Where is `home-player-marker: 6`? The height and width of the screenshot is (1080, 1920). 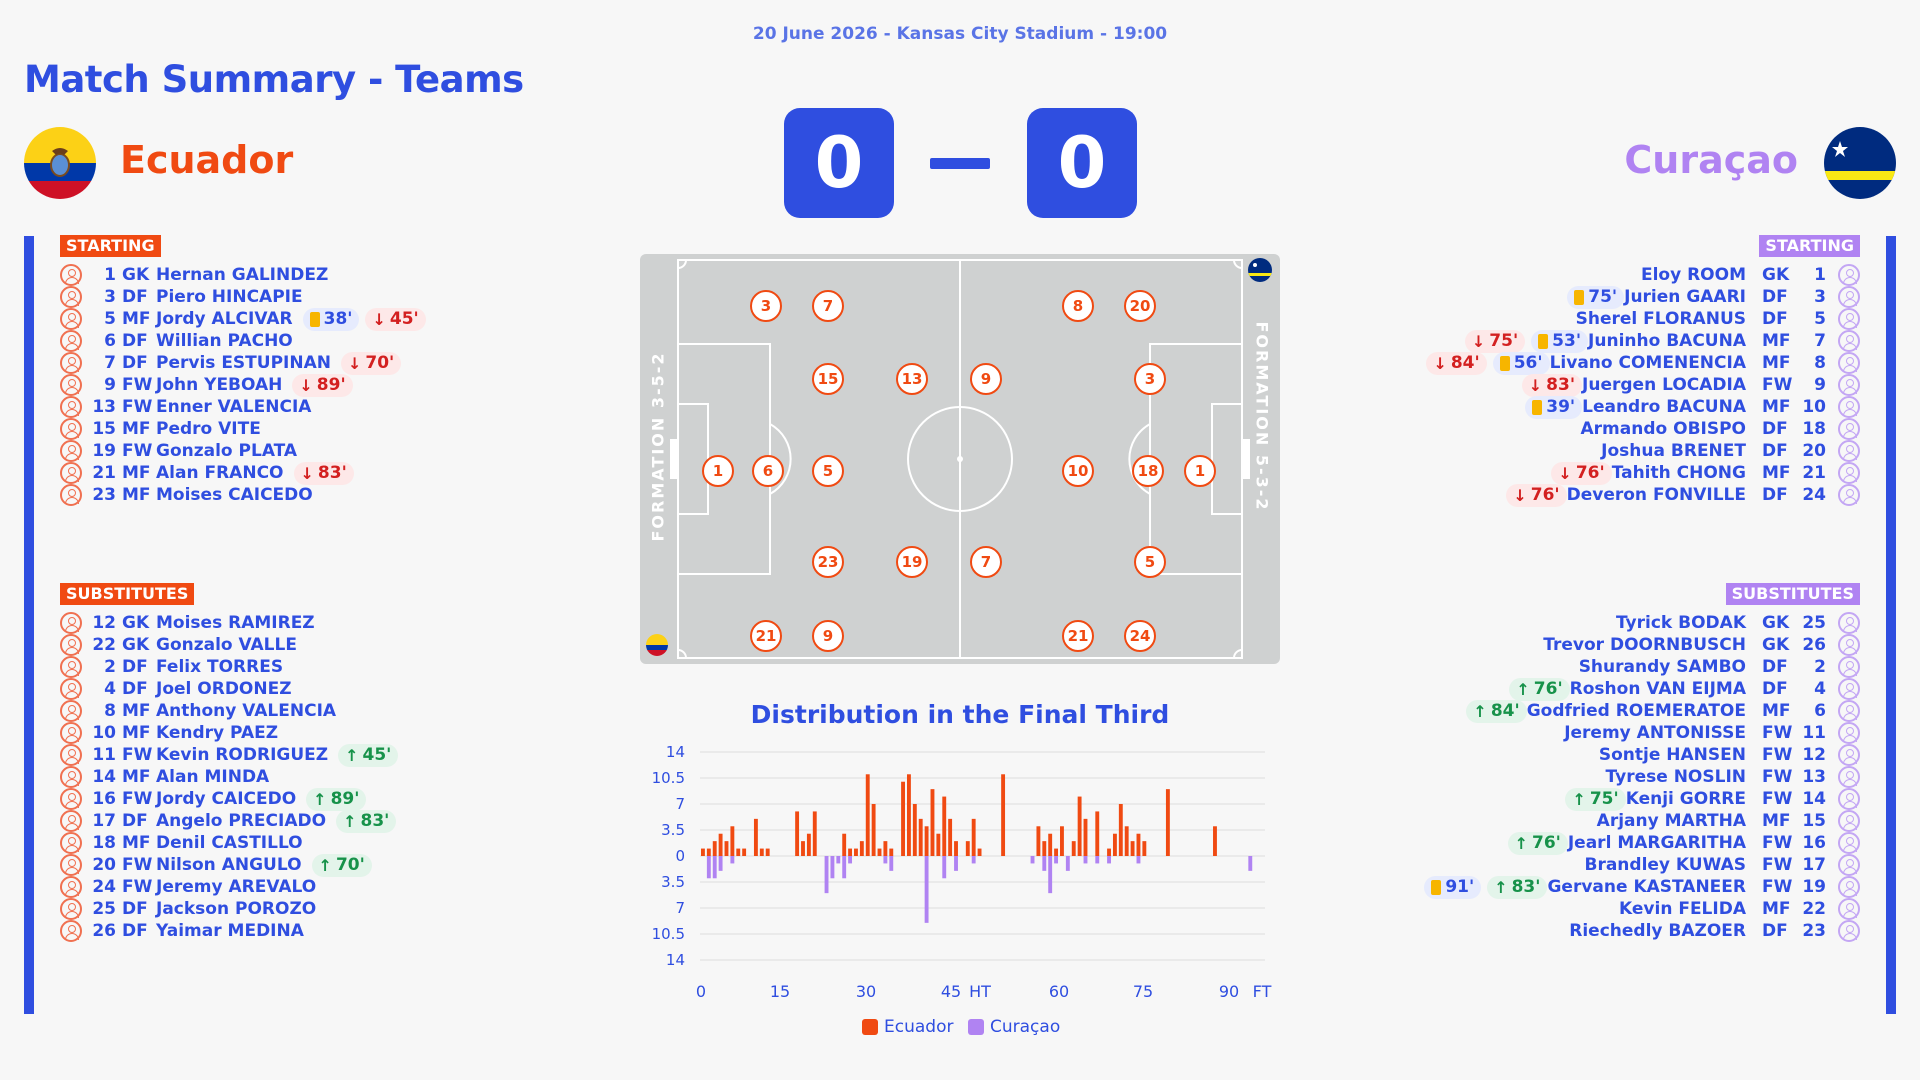 home-player-marker: 6 is located at coordinates (768, 471).